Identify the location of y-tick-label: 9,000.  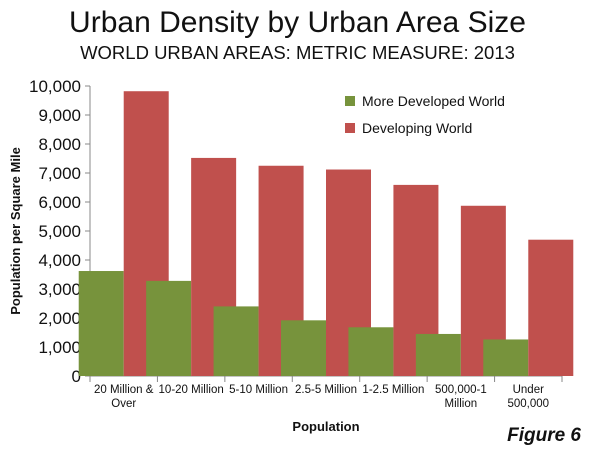
(59, 115).